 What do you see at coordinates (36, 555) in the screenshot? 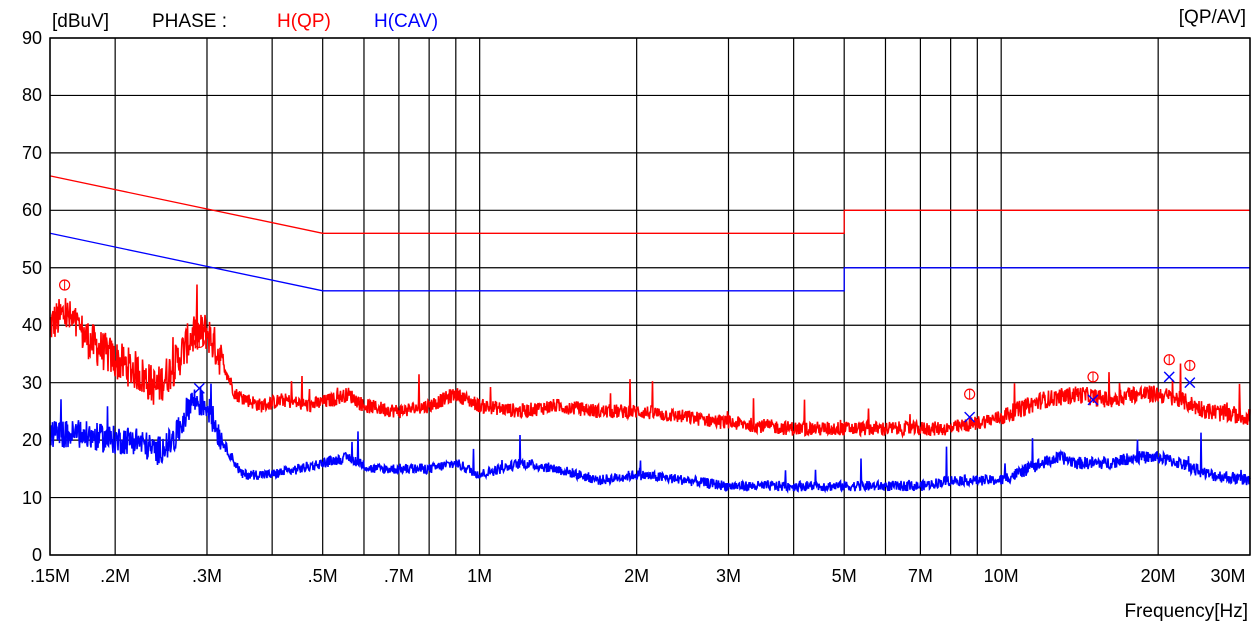
I see `y-tick-label: 0` at bounding box center [36, 555].